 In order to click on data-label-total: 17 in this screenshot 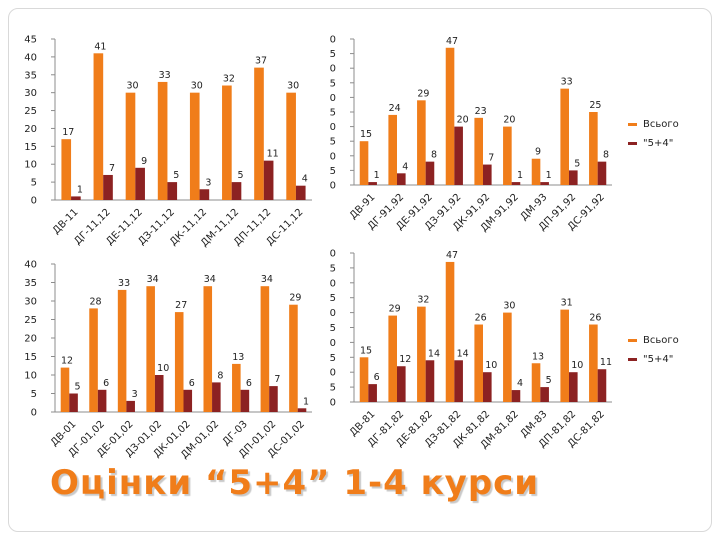, I will do `click(68, 132)`.